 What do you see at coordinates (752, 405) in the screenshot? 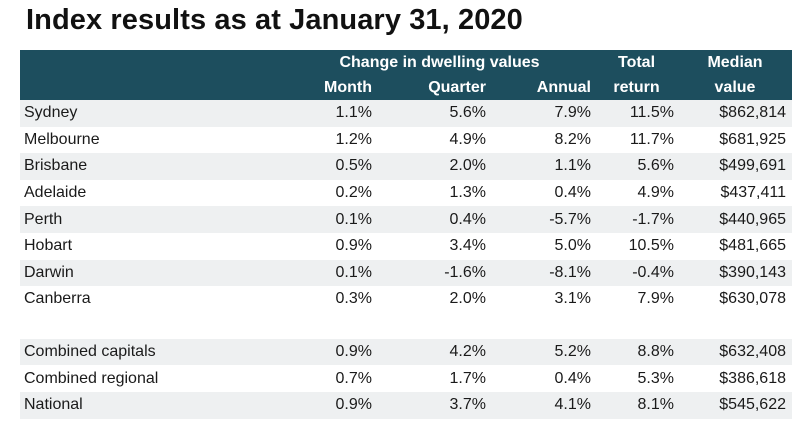
I see `cell-median-value: $545,622` at bounding box center [752, 405].